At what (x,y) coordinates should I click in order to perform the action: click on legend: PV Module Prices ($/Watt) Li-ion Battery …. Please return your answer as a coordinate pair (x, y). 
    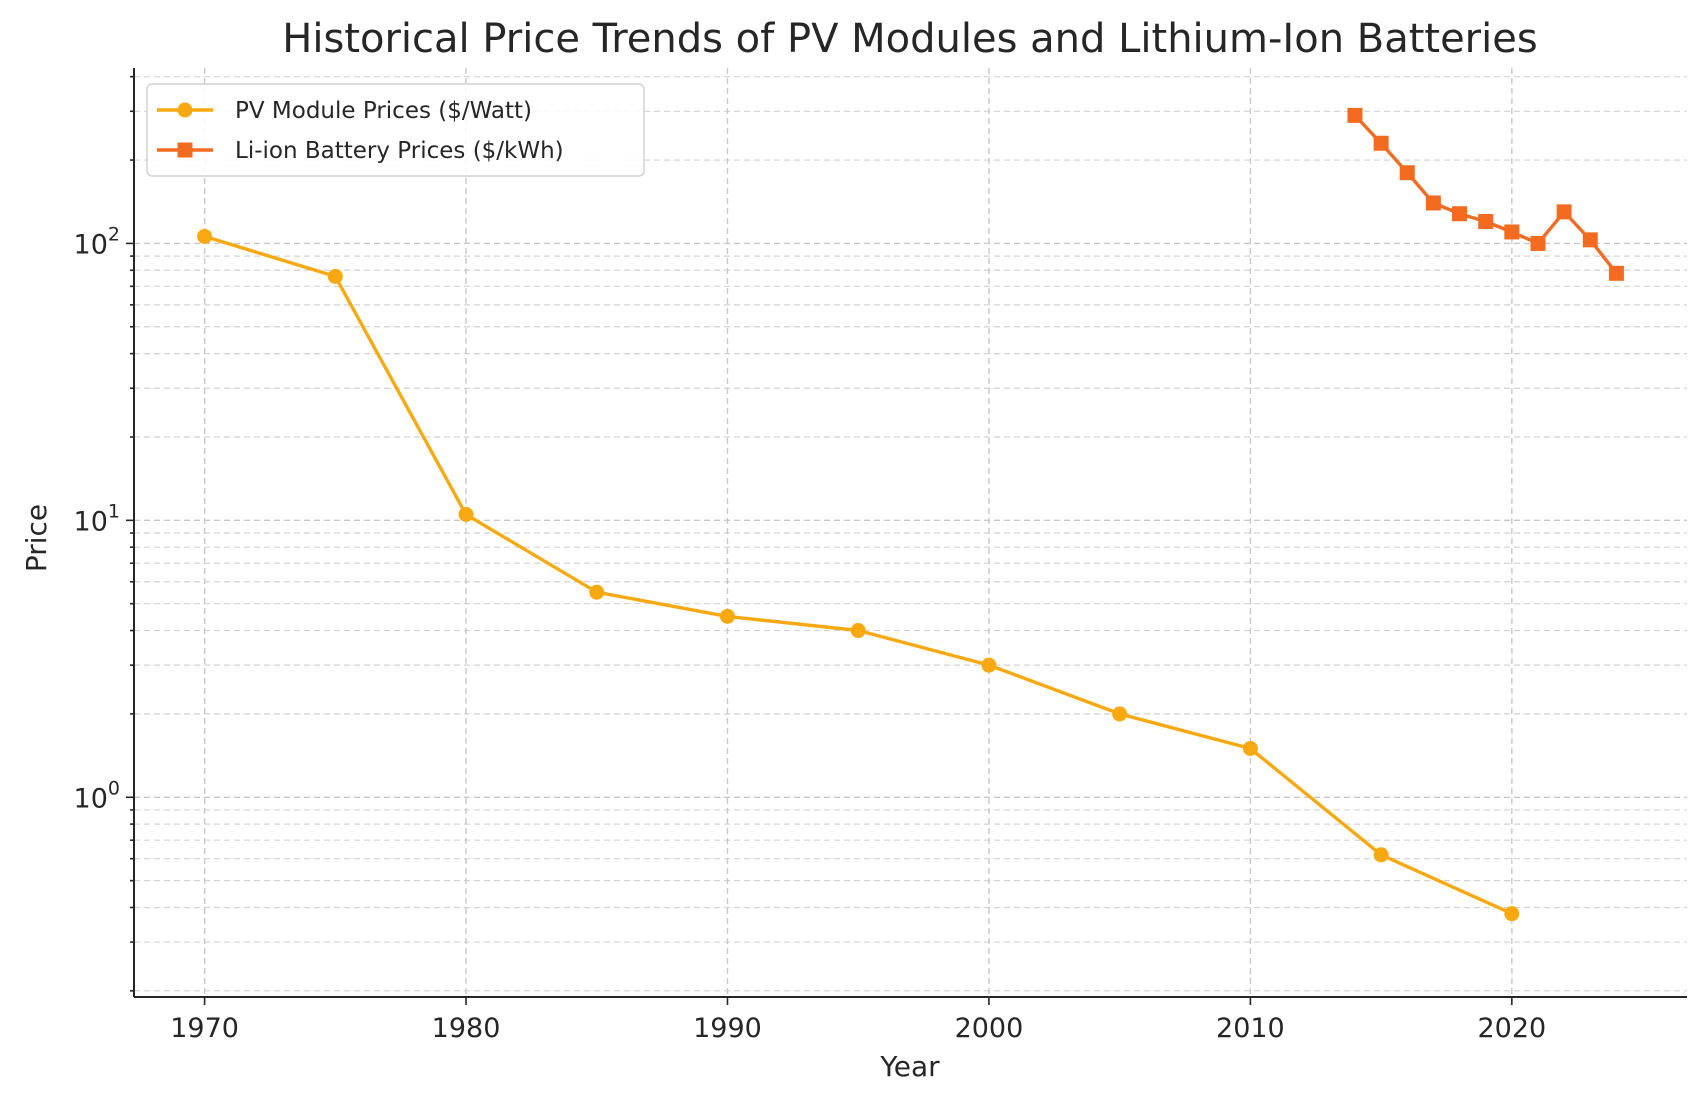
    Looking at the image, I should click on (395, 130).